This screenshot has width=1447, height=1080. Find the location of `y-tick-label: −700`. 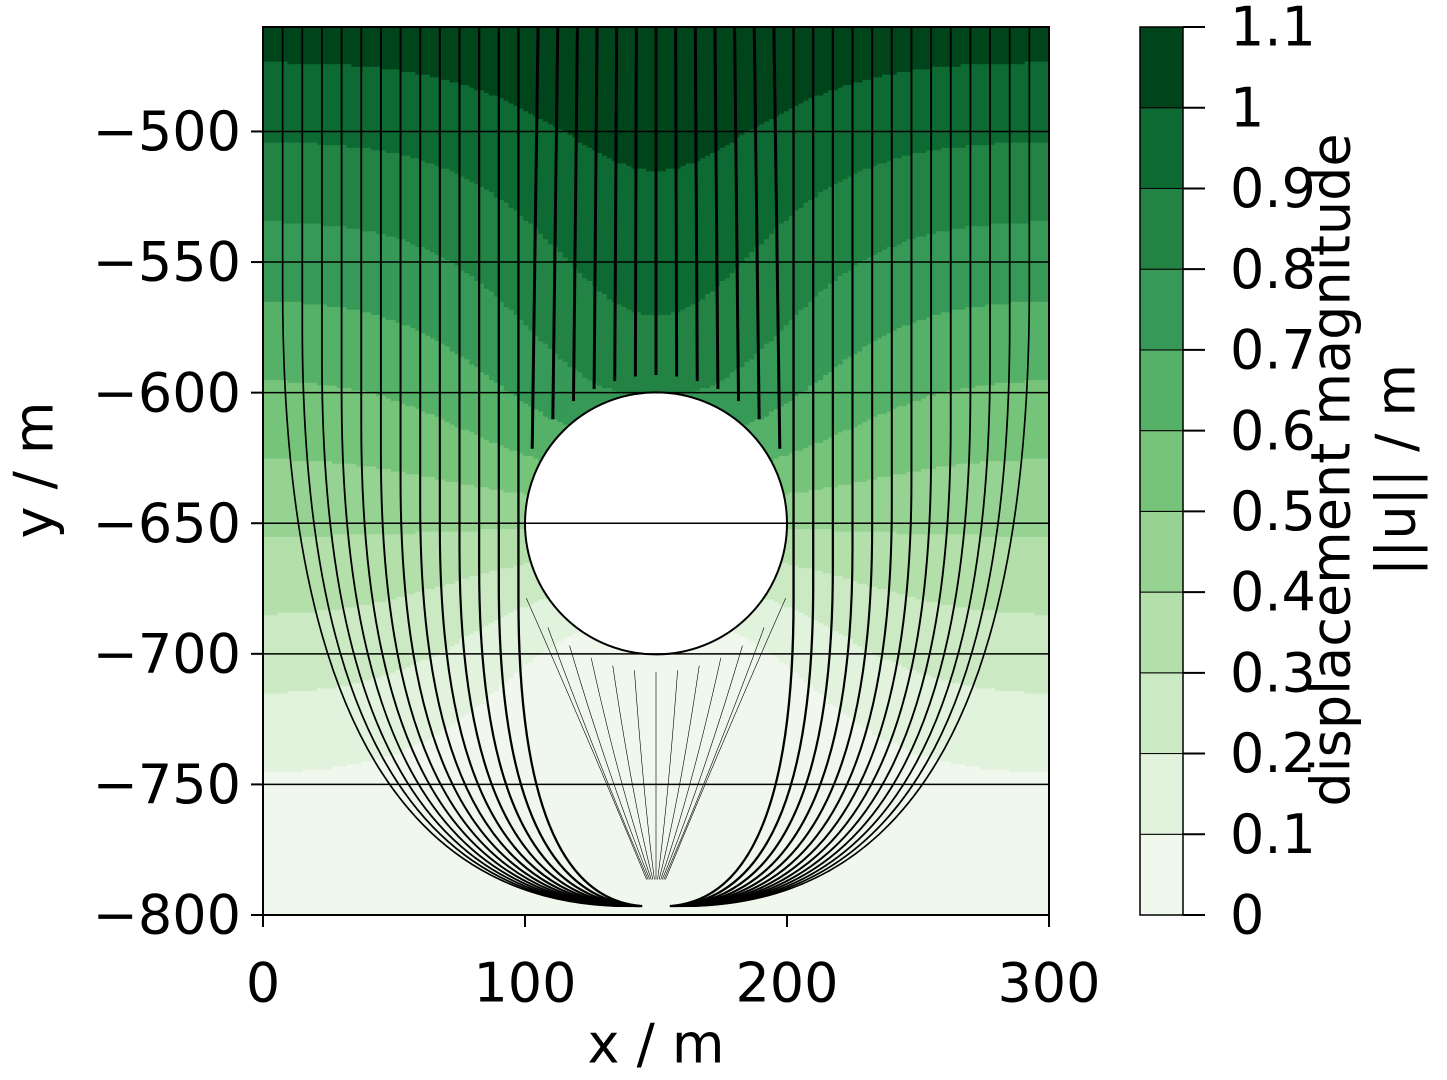

y-tick-label: −700 is located at coordinates (167, 653).